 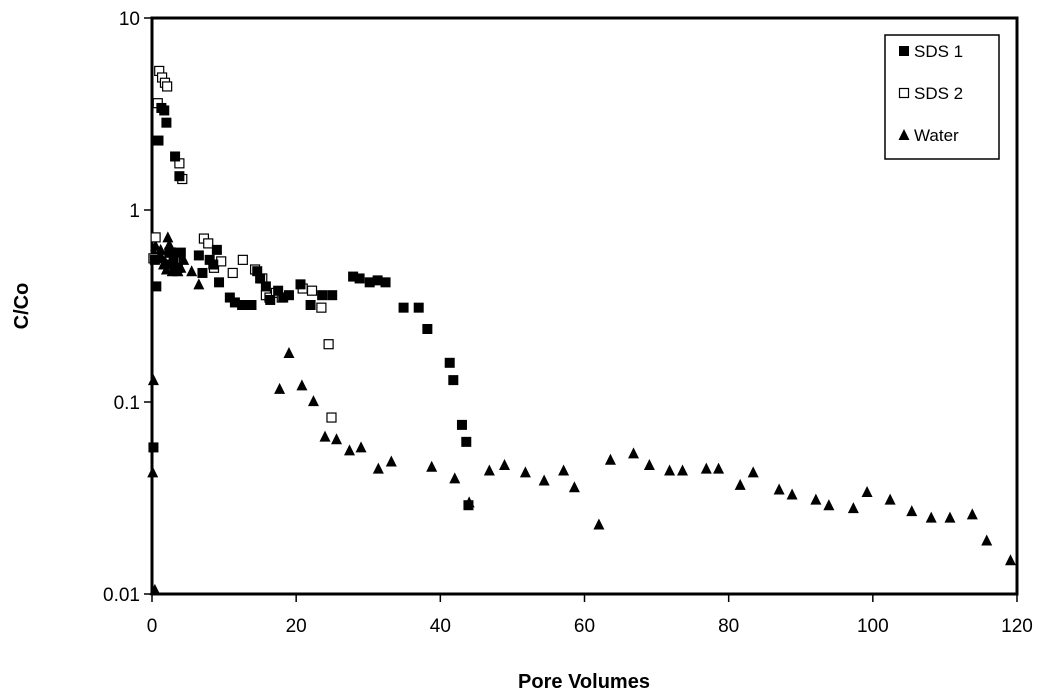 What do you see at coordinates (938, 93) in the screenshot?
I see `legend-label: SDS 2` at bounding box center [938, 93].